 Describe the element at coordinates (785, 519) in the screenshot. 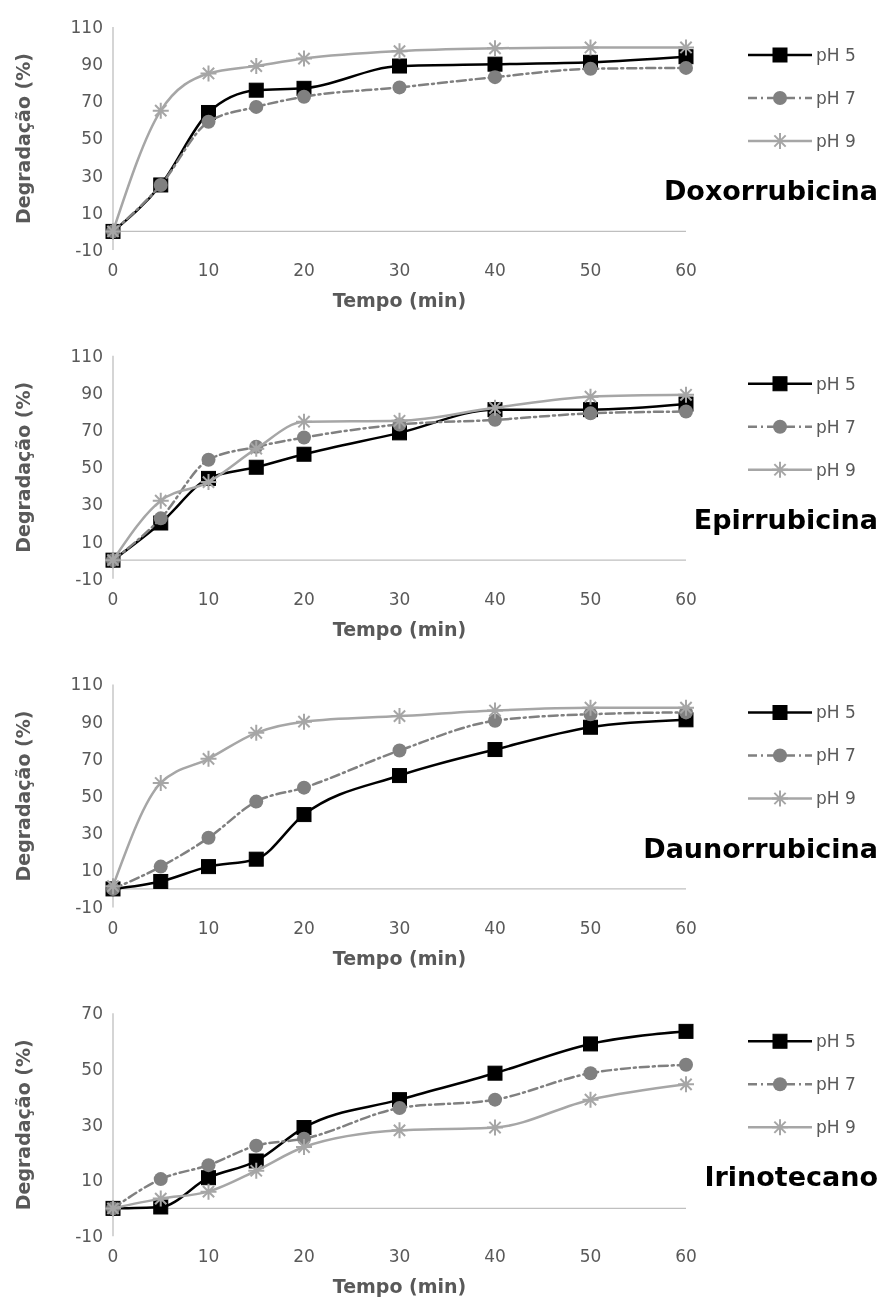

I see `text: Epirrubicina` at that location.